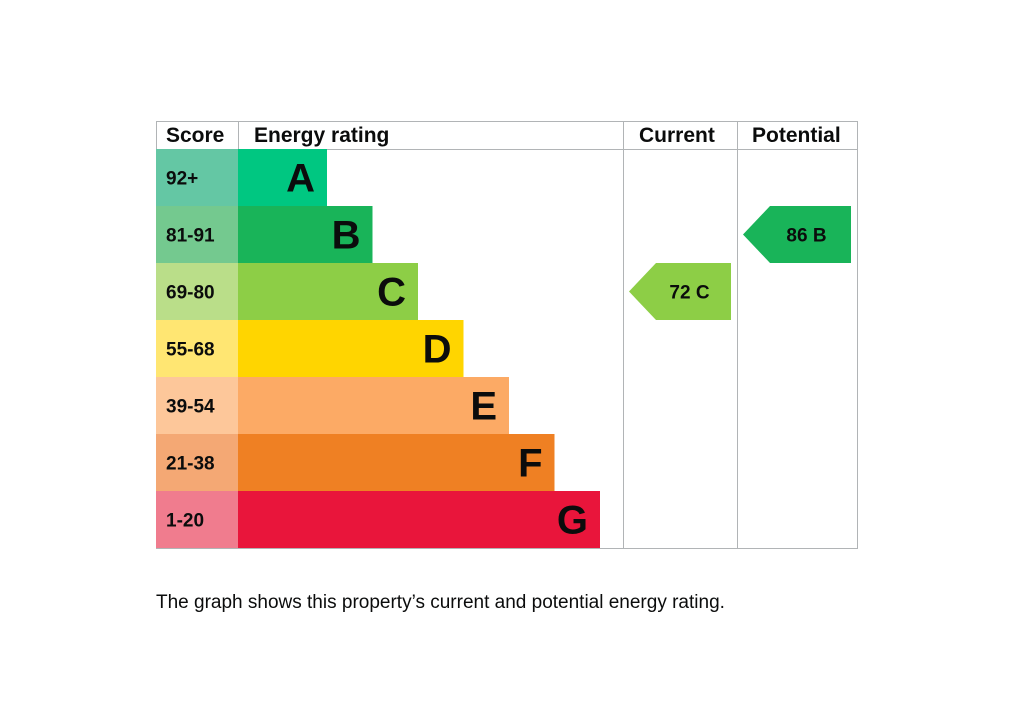  I want to click on rating-letter-d: D, so click(437, 350).